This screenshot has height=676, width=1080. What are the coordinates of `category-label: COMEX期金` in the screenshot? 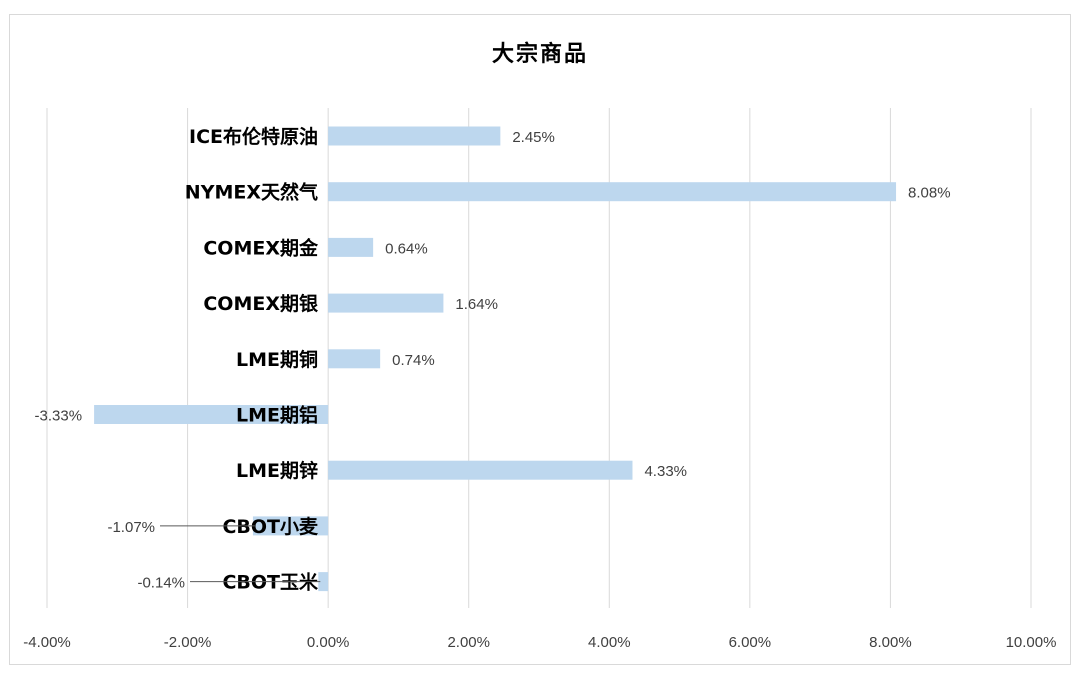 It's located at (261, 247).